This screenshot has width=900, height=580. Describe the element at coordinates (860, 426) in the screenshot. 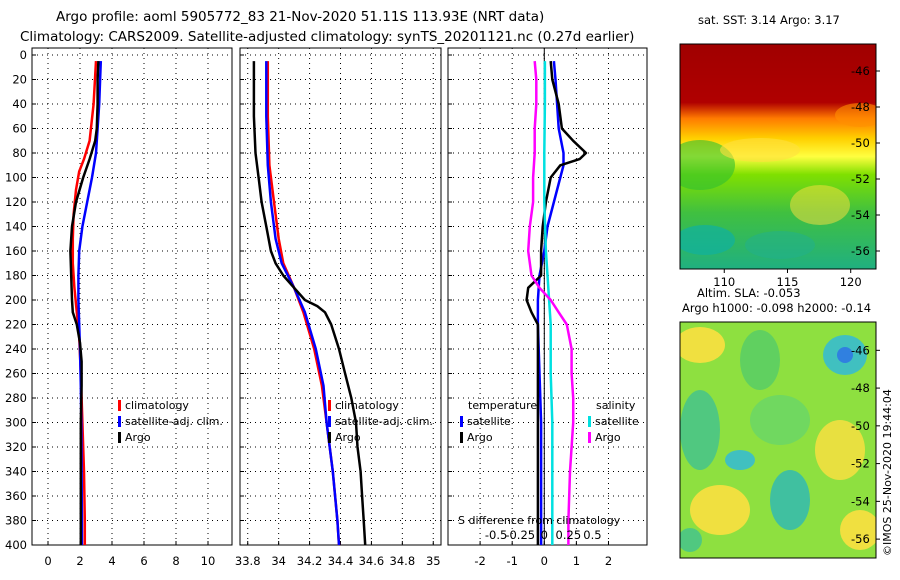

I see `sla-lat-label: -50` at that location.